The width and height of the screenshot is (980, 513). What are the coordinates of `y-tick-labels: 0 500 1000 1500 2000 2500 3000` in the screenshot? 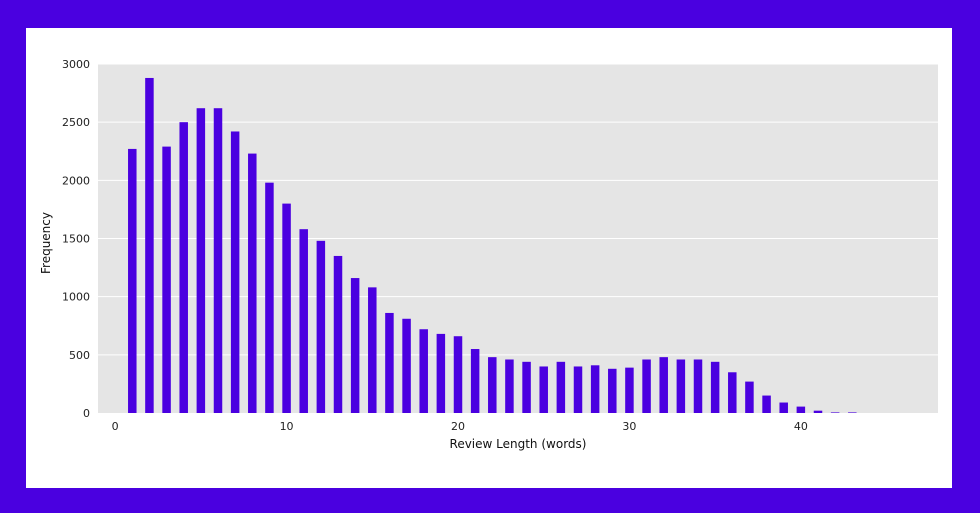 It's located at (76, 239).